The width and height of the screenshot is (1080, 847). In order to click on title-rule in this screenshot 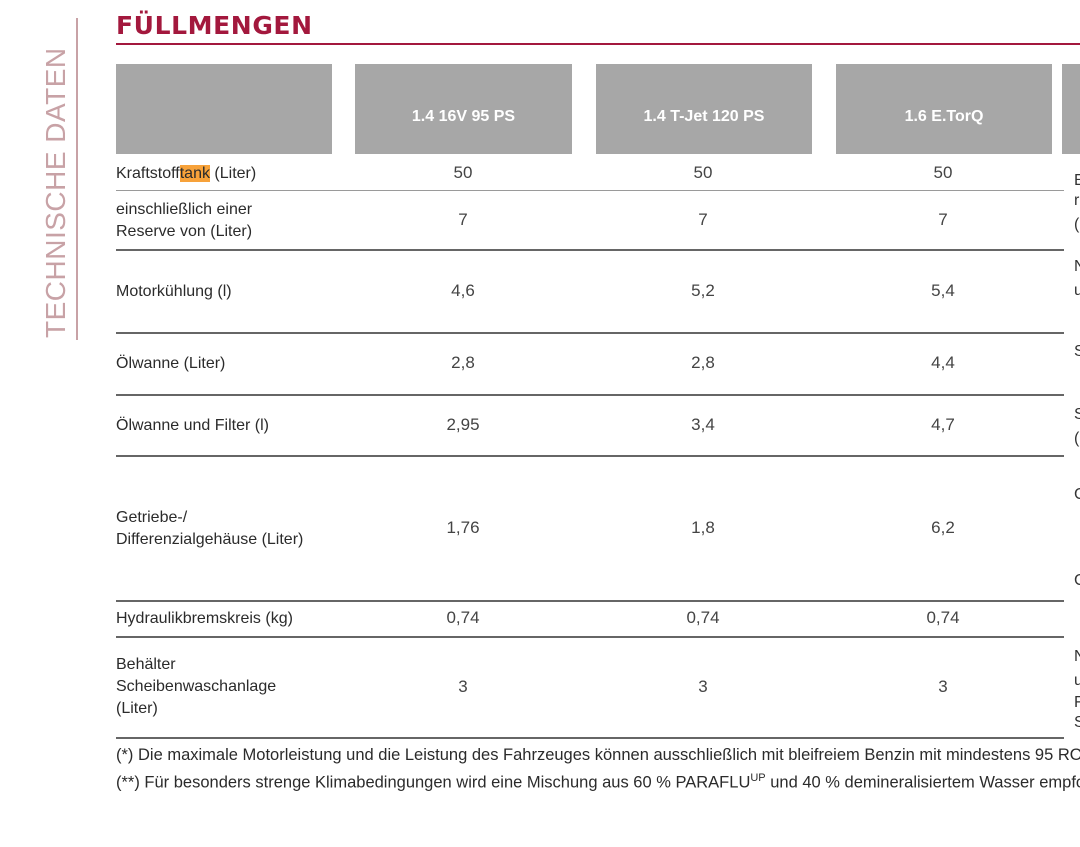, I will do `click(598, 44)`.